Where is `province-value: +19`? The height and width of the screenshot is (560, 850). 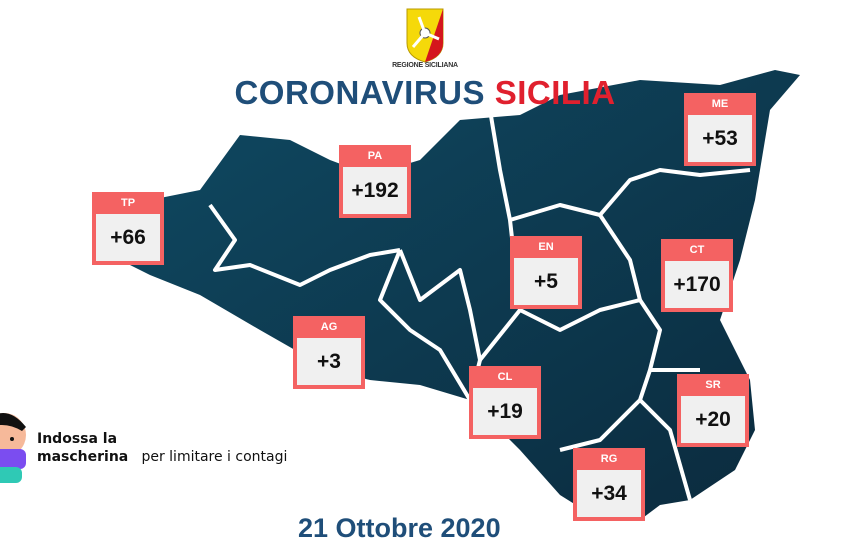 province-value: +19 is located at coordinates (505, 411).